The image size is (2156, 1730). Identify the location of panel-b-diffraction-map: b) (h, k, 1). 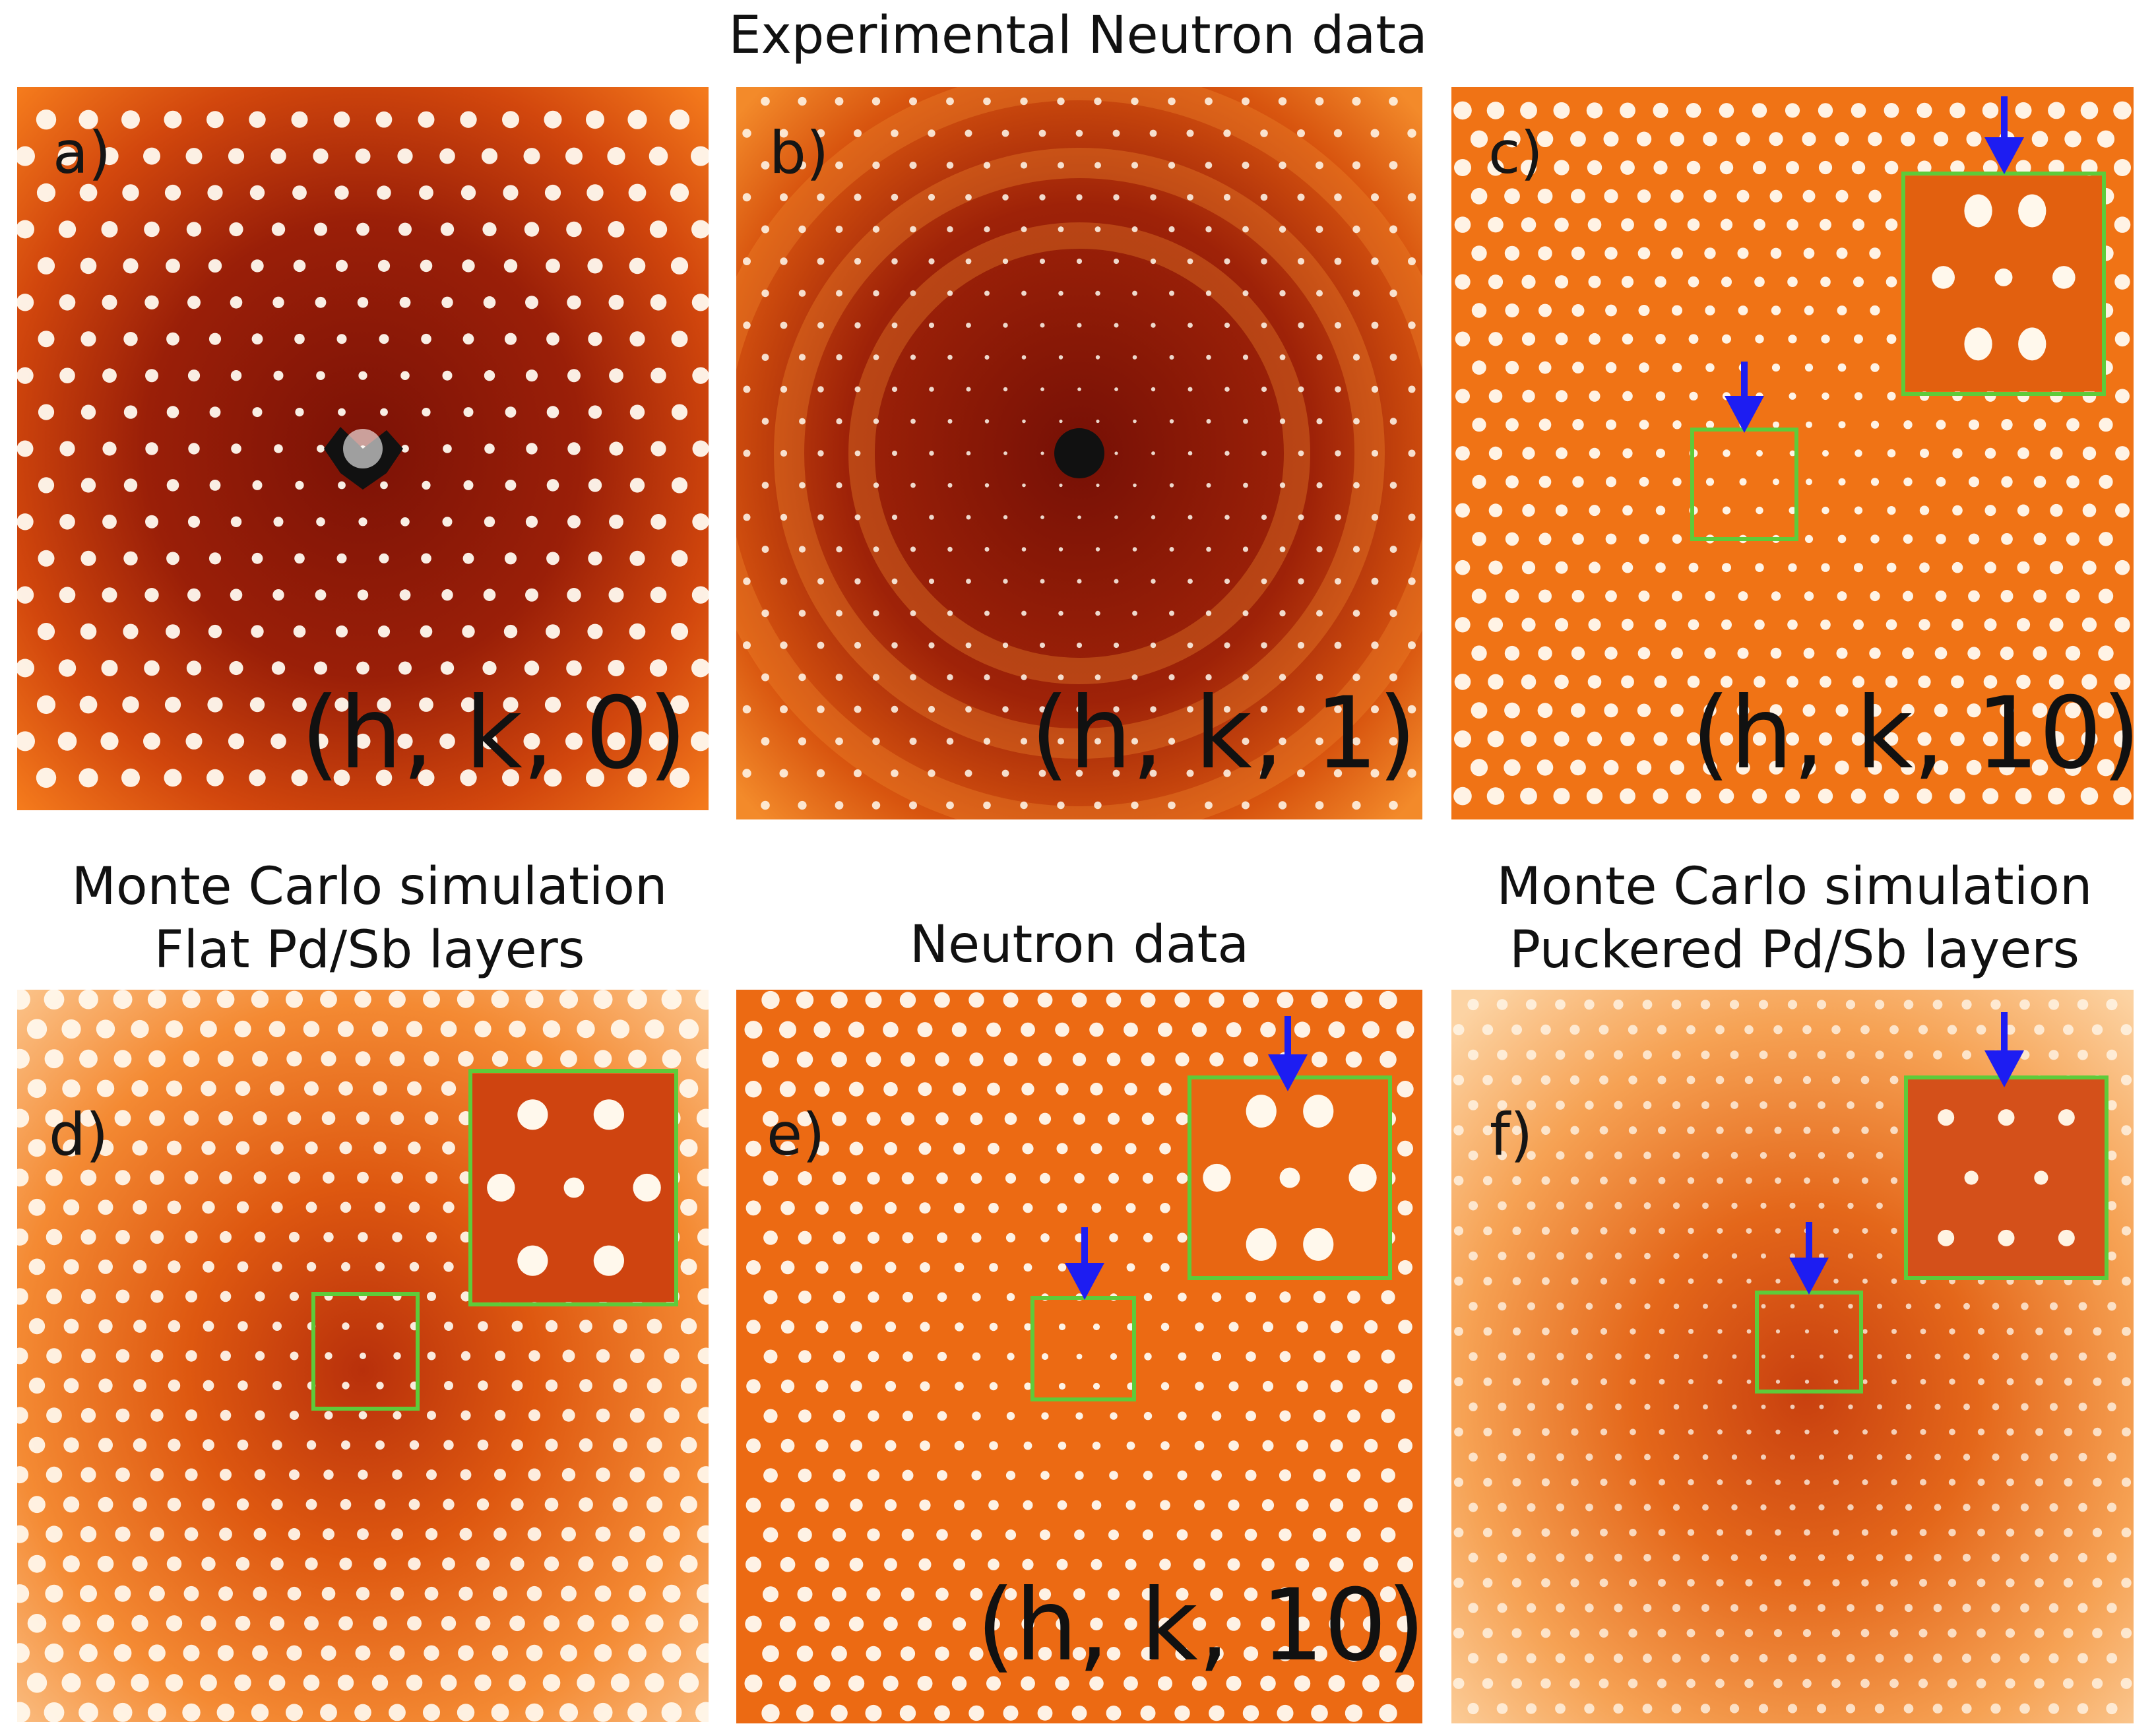
(1079, 453).